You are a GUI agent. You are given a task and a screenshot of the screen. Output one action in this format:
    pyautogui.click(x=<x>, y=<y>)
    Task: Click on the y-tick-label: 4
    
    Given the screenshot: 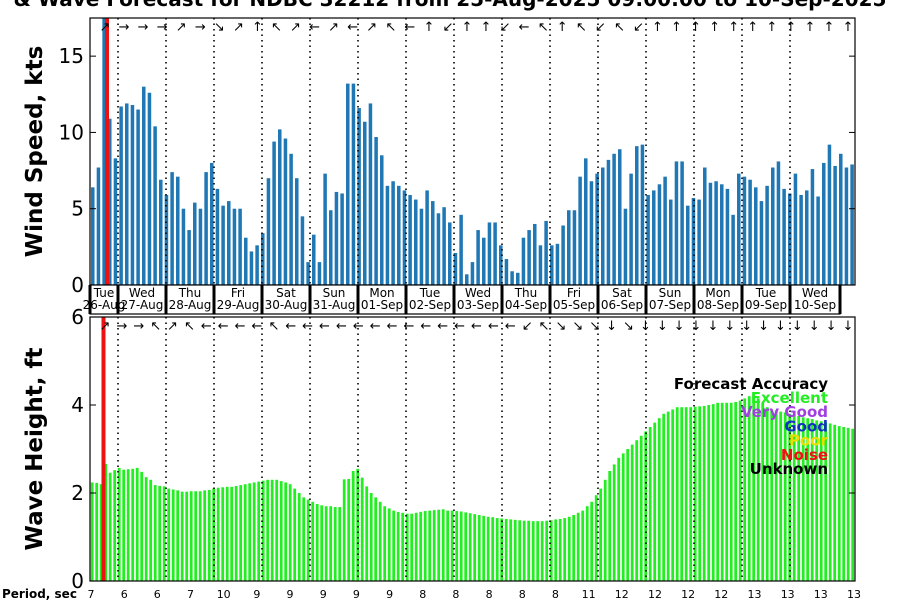 What is the action you would take?
    pyautogui.click(x=77, y=405)
    